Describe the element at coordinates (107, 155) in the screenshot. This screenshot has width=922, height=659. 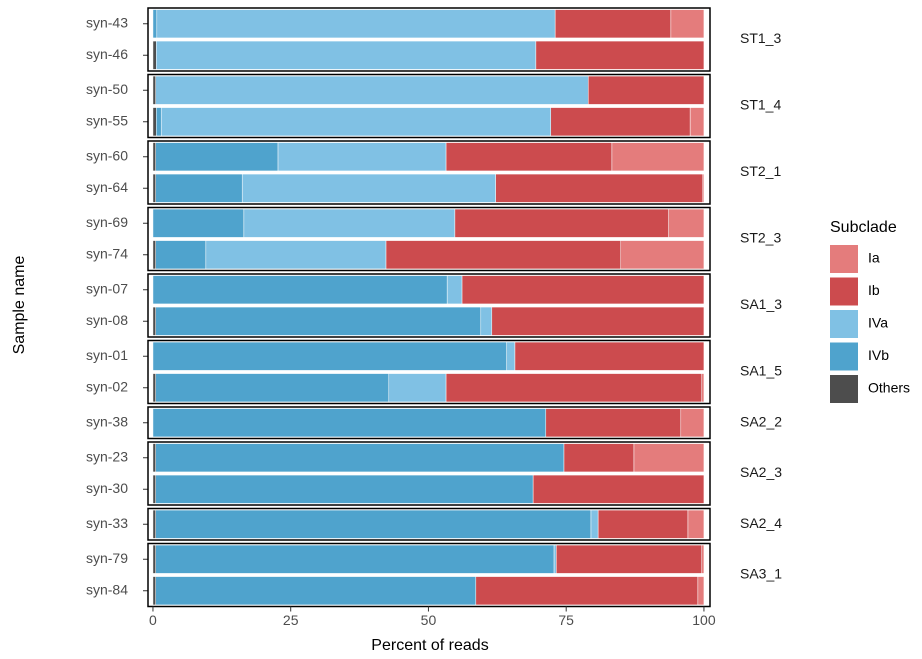
I see `y-tick-label: syn-60` at that location.